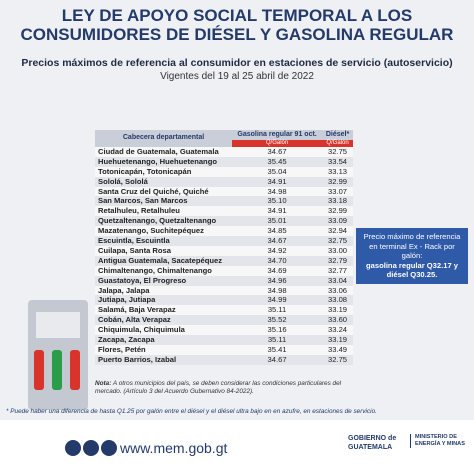 The width and height of the screenshot is (474, 474). What do you see at coordinates (337, 221) in the screenshot?
I see `price-cell: 33.09` at bounding box center [337, 221].